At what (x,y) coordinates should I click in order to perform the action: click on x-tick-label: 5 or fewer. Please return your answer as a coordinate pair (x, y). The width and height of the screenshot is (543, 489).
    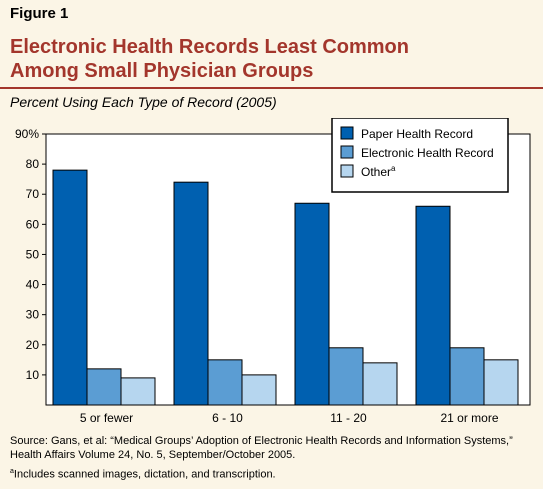
    Looking at the image, I should click on (106, 418).